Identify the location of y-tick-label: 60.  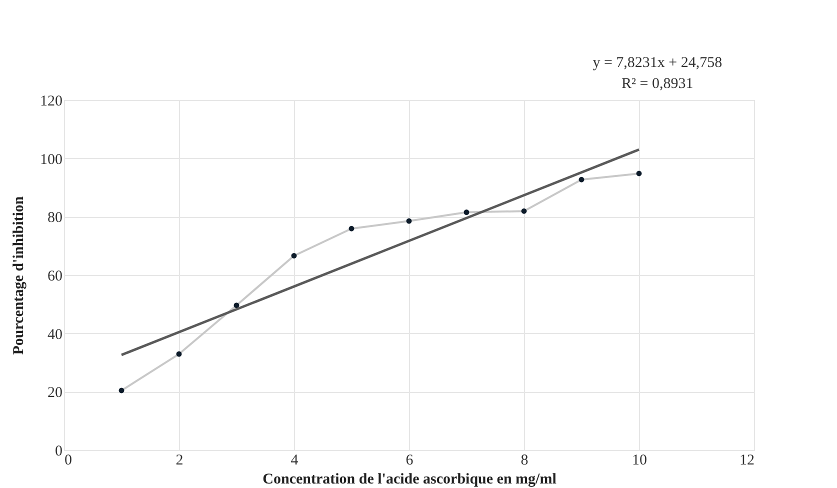
(55, 276).